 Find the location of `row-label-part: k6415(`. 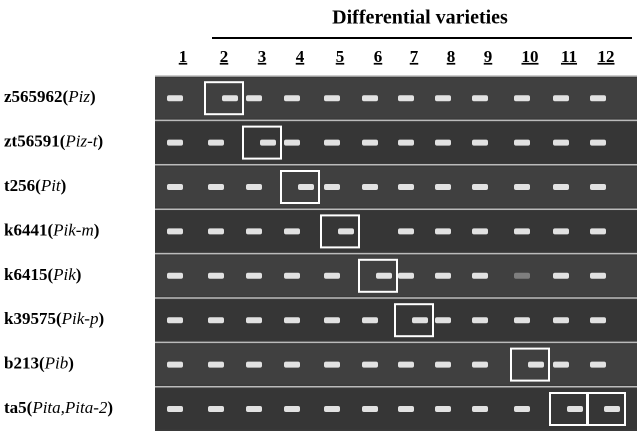

row-label-part: k6415( is located at coordinates (28, 274).